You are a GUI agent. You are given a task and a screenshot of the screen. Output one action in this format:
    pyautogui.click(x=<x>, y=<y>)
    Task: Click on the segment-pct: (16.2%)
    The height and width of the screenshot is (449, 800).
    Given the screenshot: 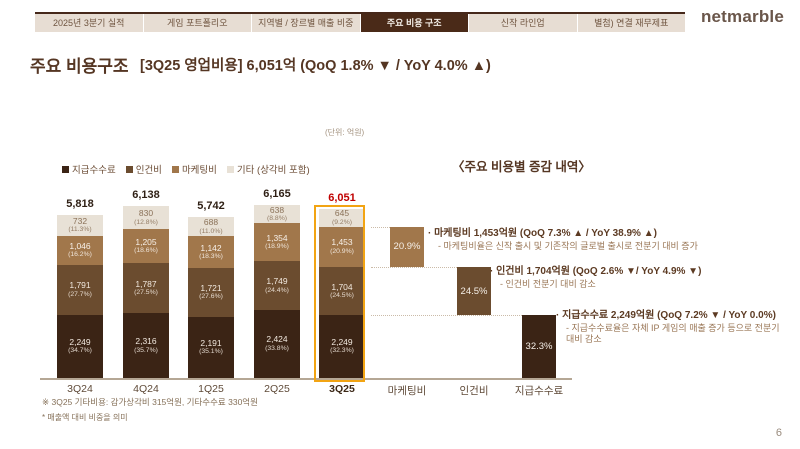 What is the action you would take?
    pyautogui.click(x=80, y=255)
    